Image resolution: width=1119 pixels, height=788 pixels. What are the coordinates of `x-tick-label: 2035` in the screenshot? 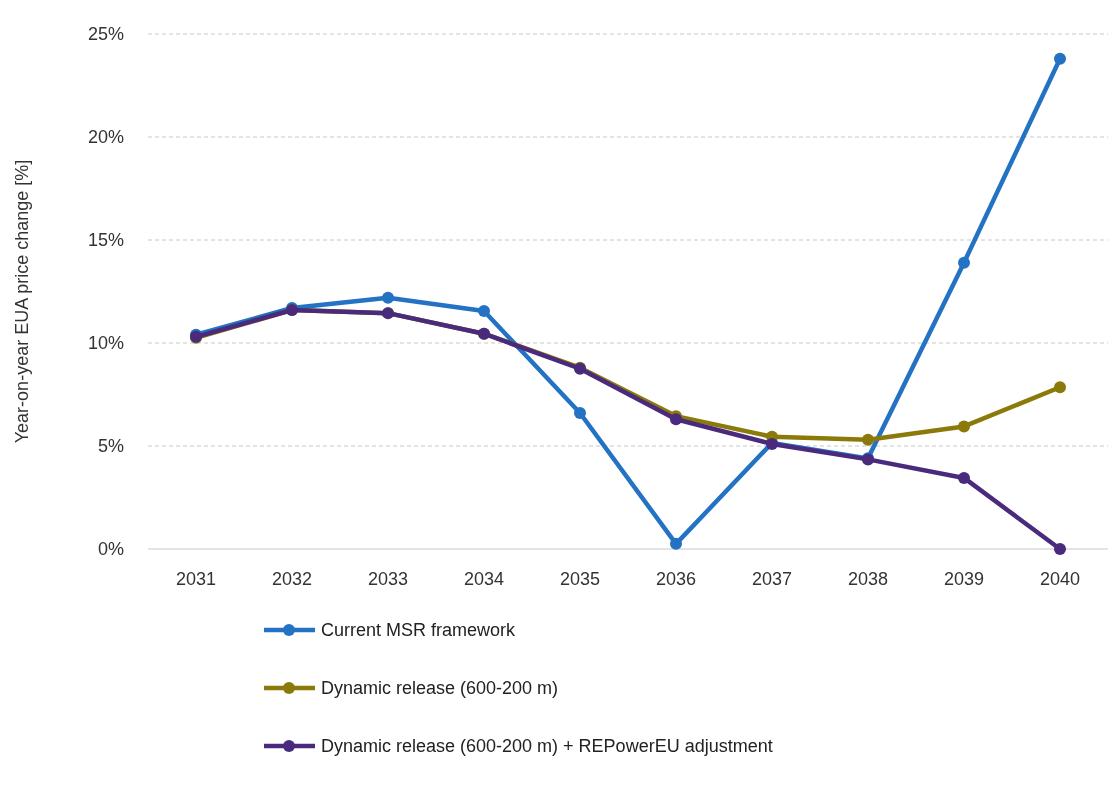 It's located at (580, 579).